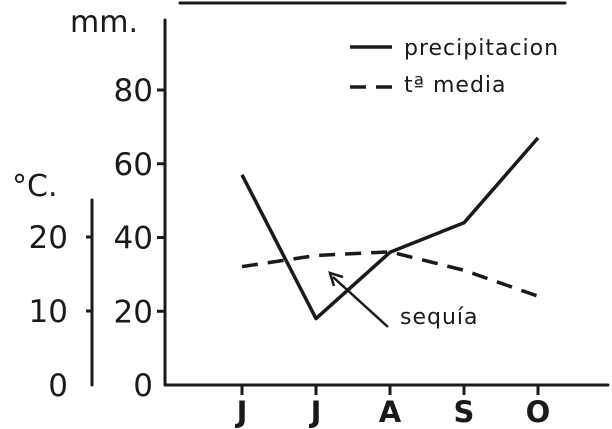  I want to click on drought-arrow-line, so click(360, 302).